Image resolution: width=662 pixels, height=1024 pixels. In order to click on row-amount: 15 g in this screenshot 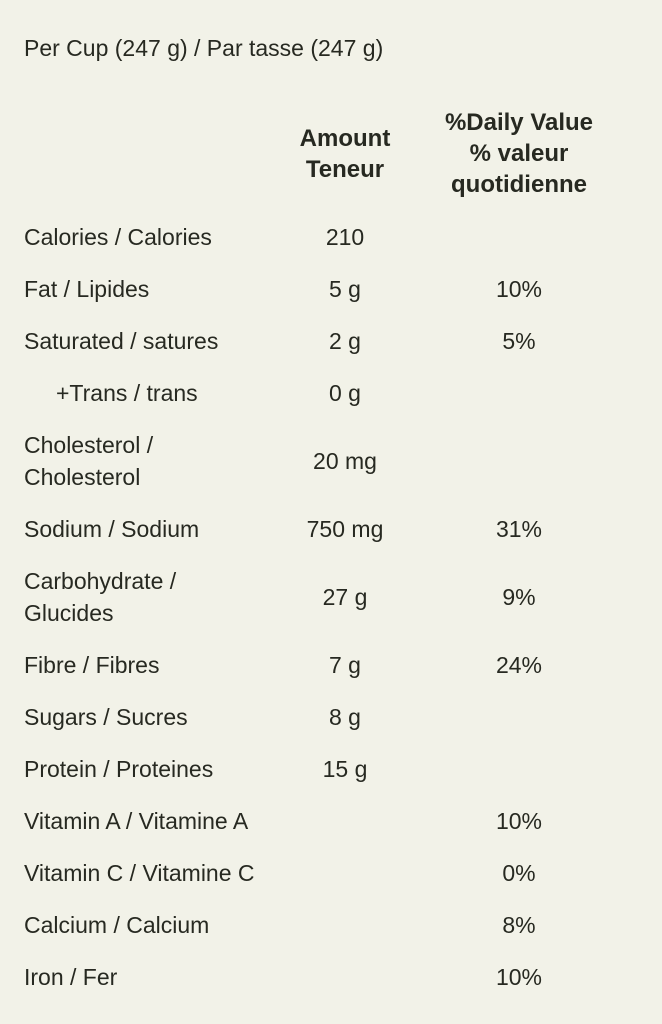, I will do `click(345, 769)`.